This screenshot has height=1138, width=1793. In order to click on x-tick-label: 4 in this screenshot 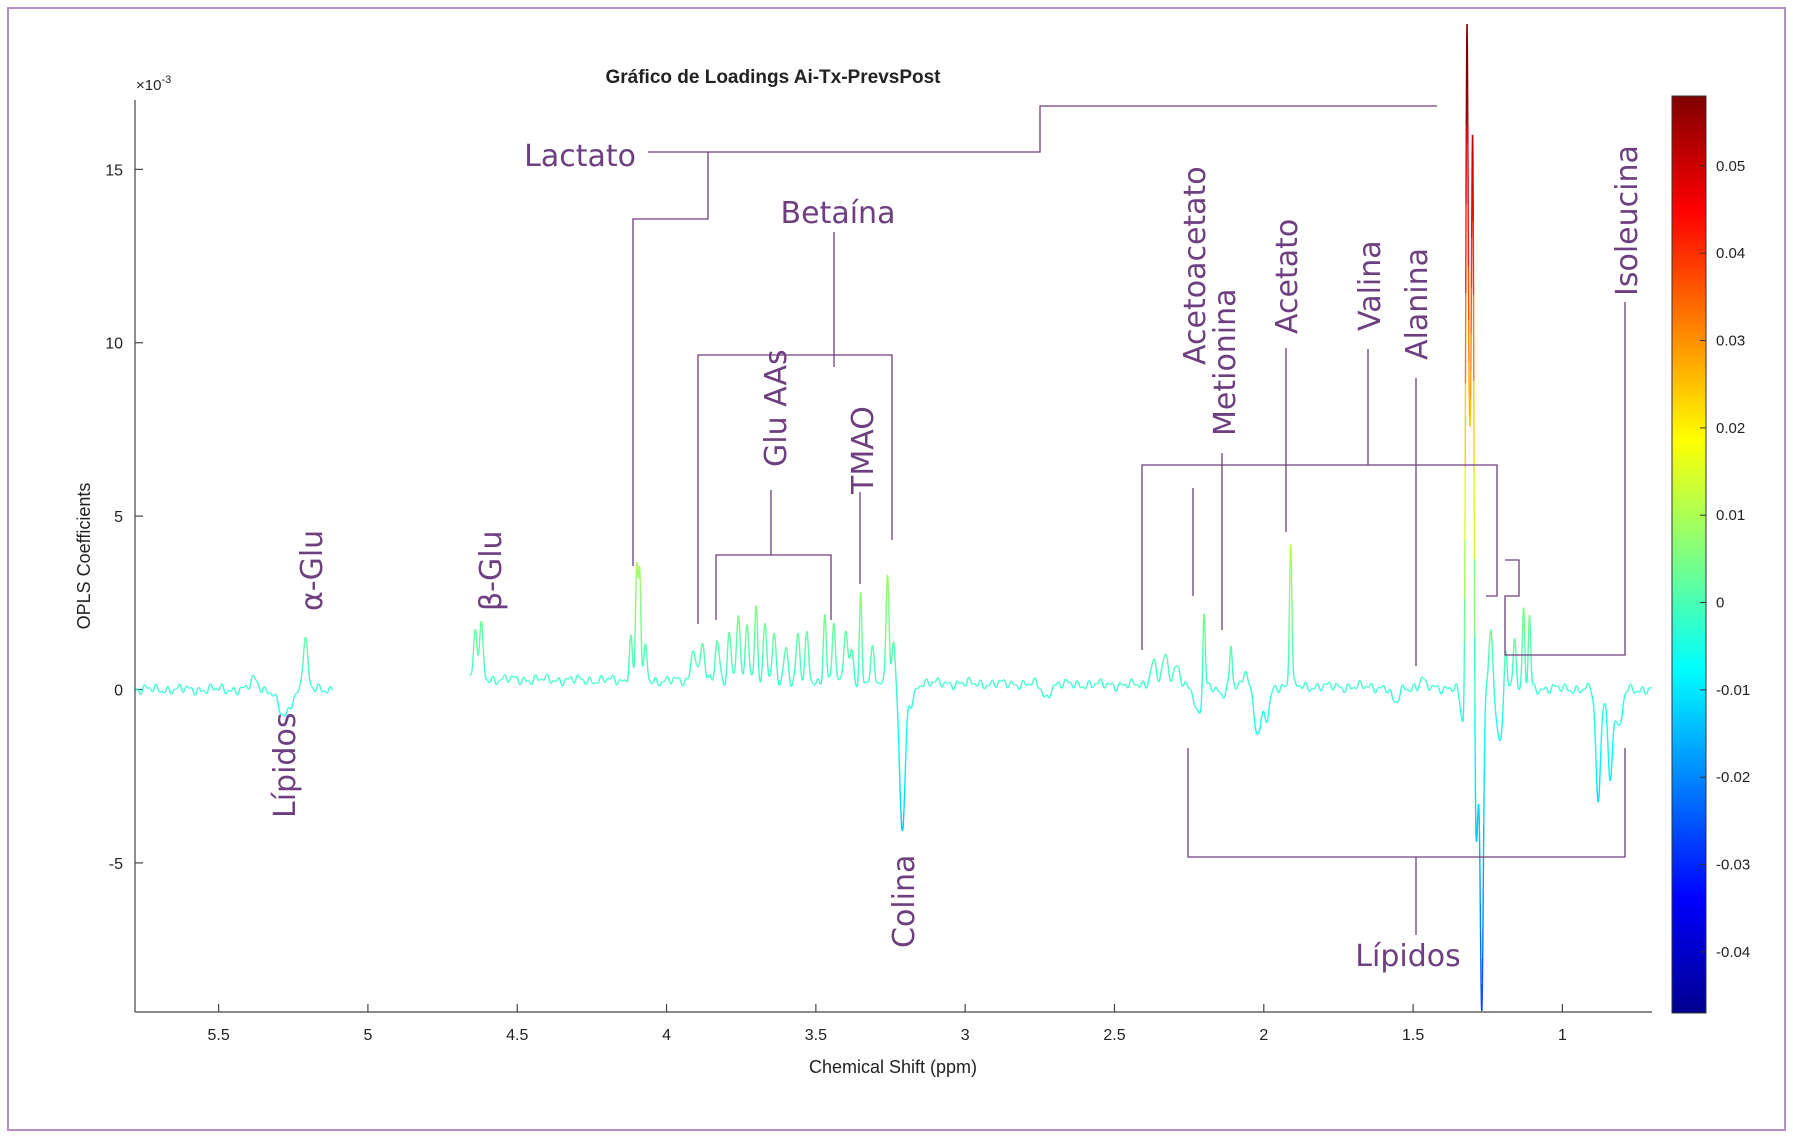, I will do `click(666, 1035)`.